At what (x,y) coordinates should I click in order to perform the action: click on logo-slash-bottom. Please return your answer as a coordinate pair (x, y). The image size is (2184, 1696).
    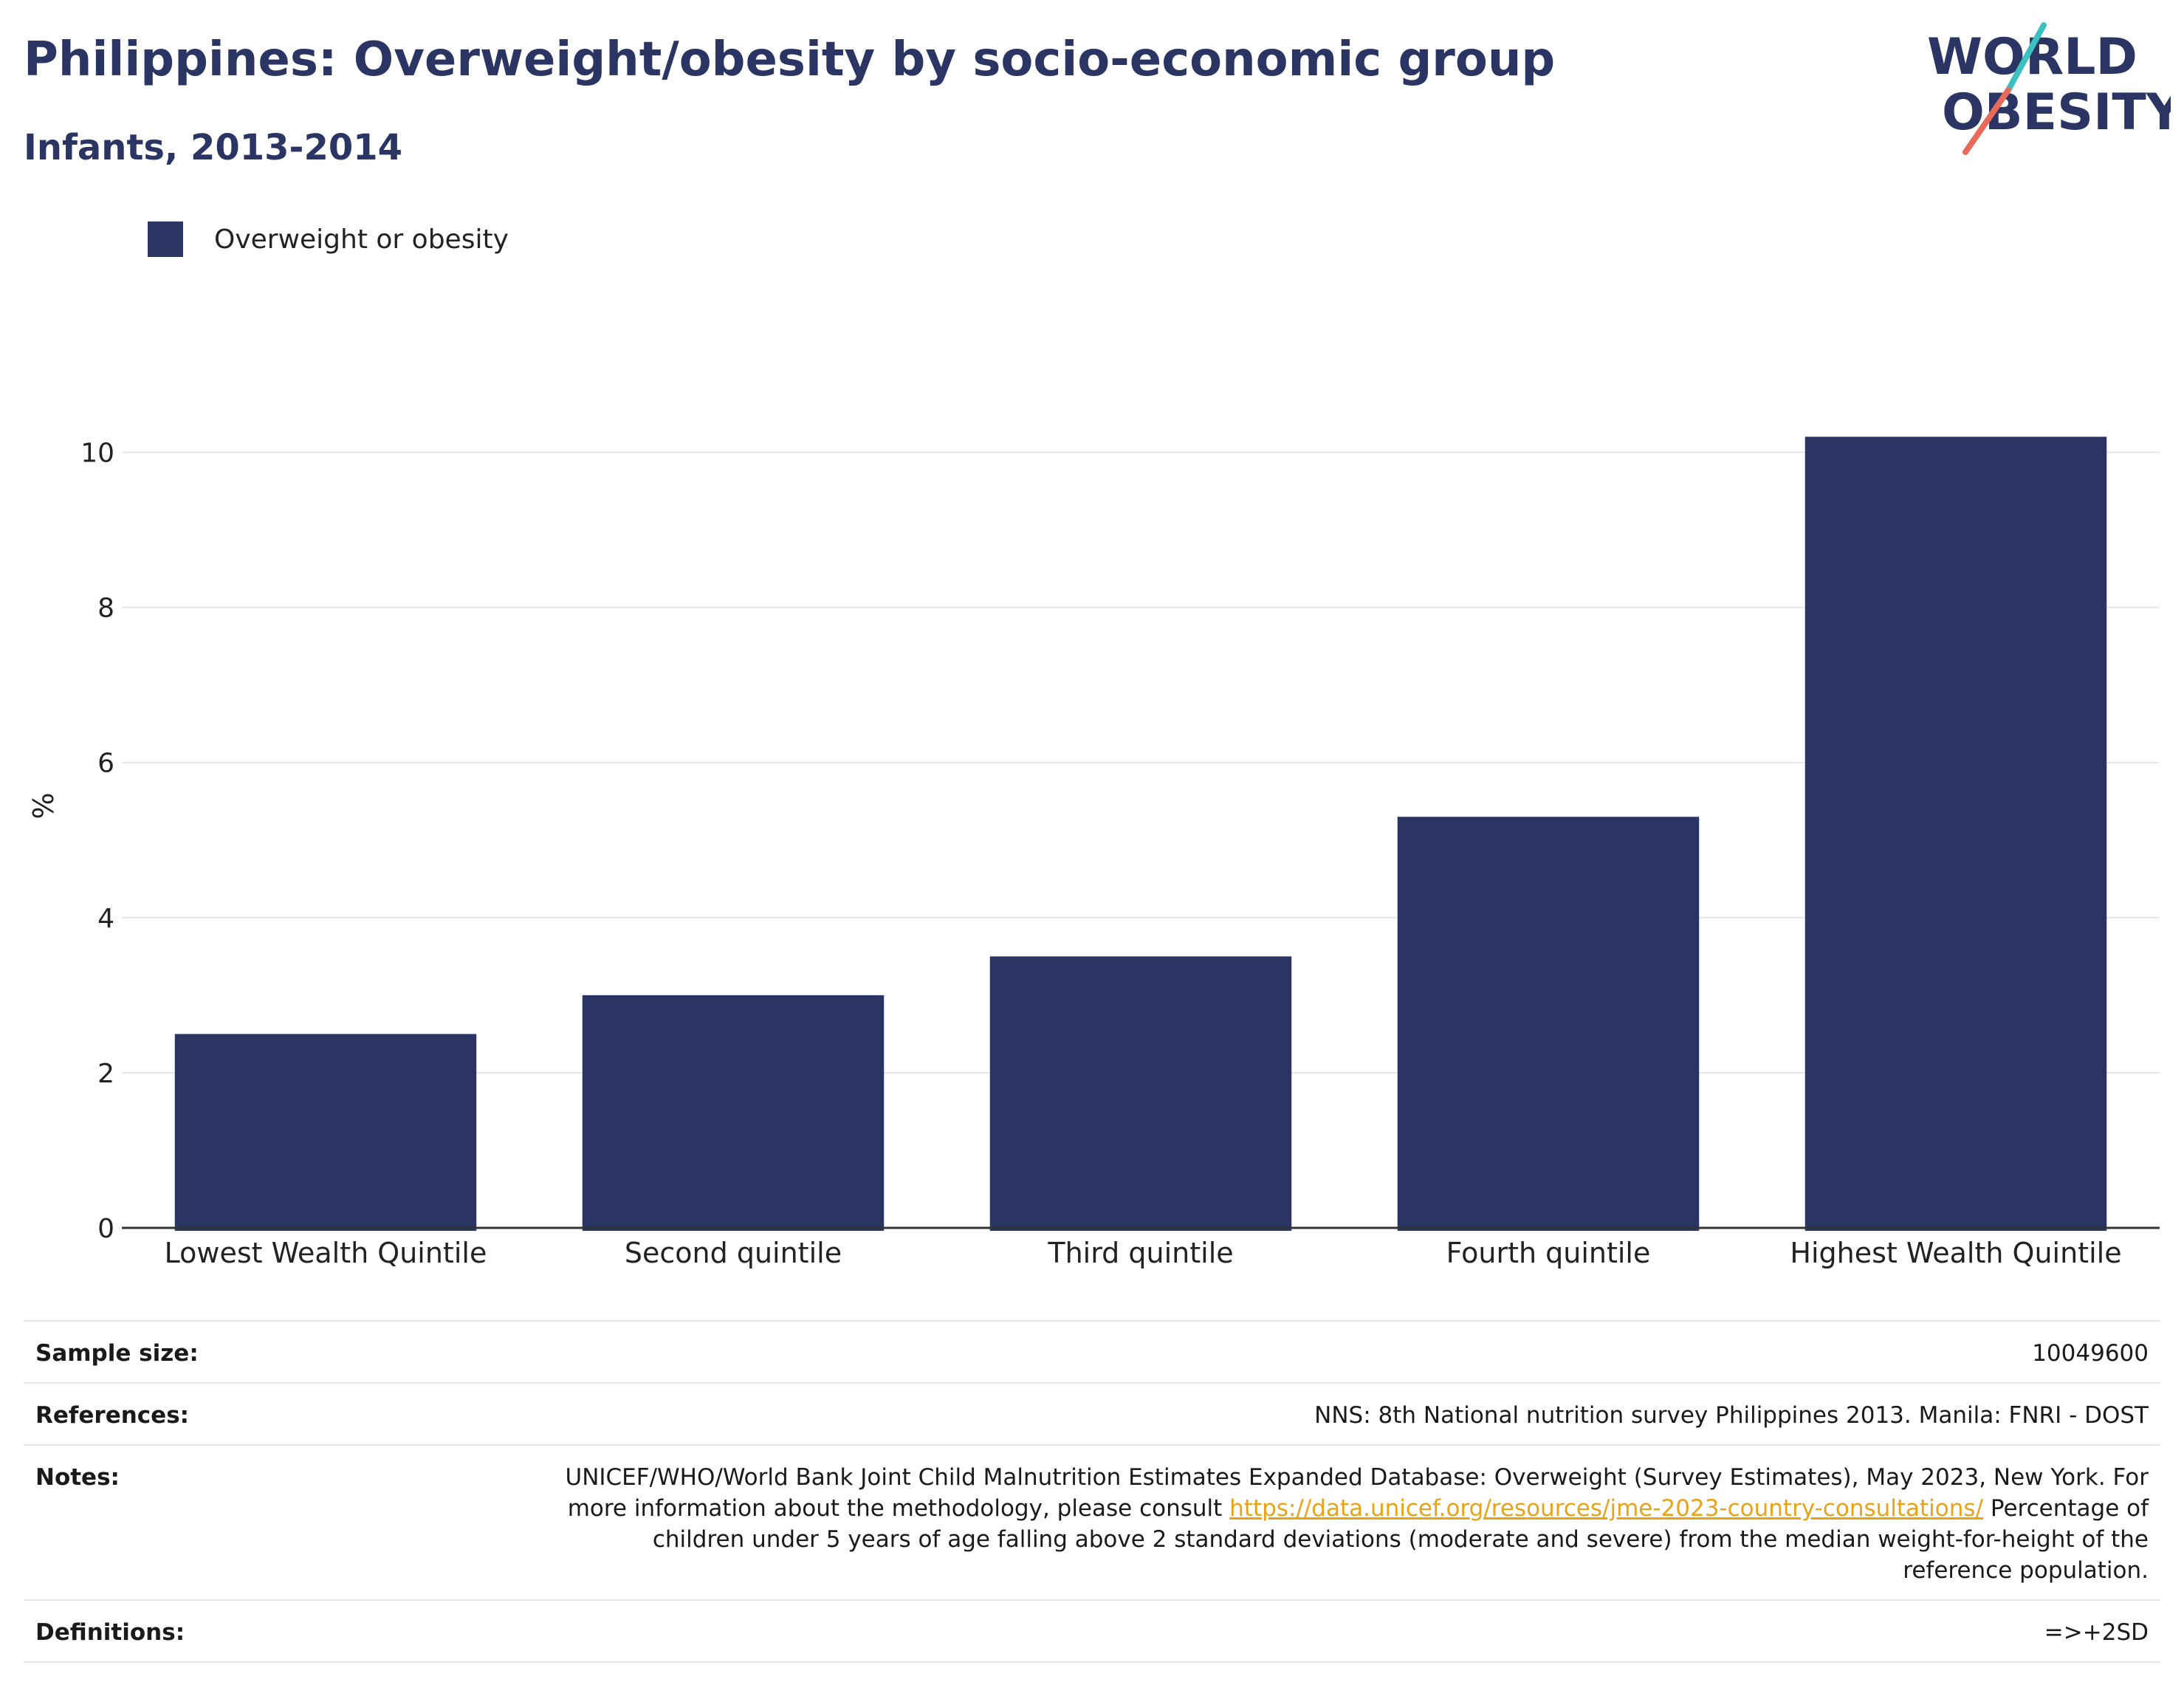
    Looking at the image, I should click on (1987, 121).